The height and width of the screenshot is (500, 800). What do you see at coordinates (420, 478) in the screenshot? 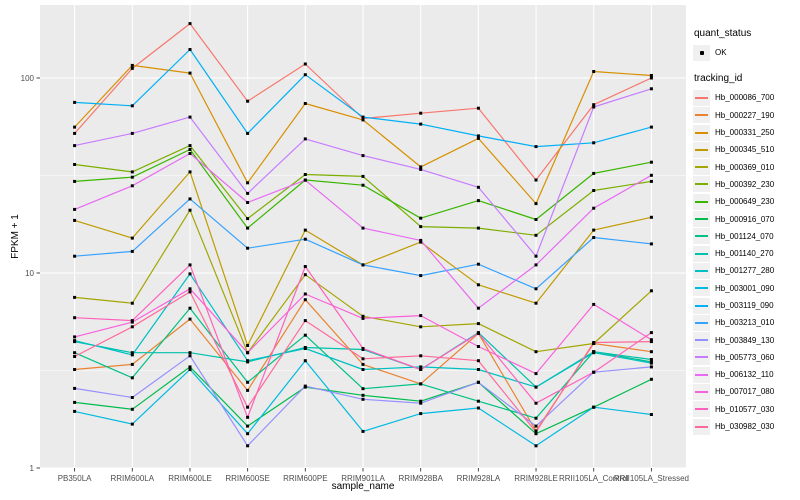
I see `x-tick-label: RRIM928BA` at bounding box center [420, 478].